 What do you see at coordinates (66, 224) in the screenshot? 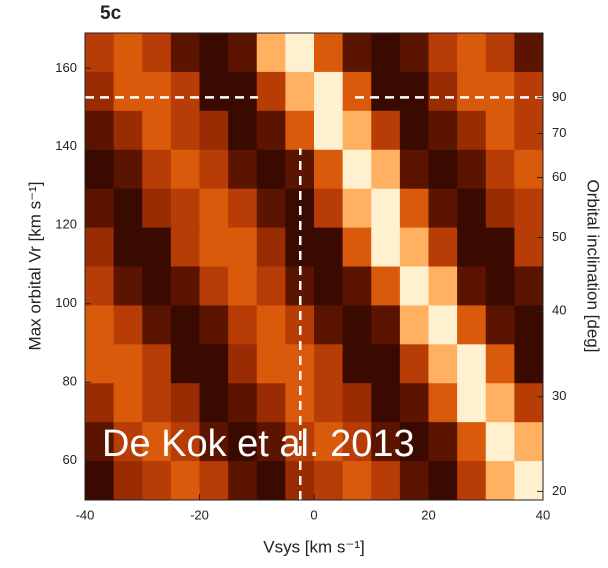
I see `y-tick-label: 120` at bounding box center [66, 224].